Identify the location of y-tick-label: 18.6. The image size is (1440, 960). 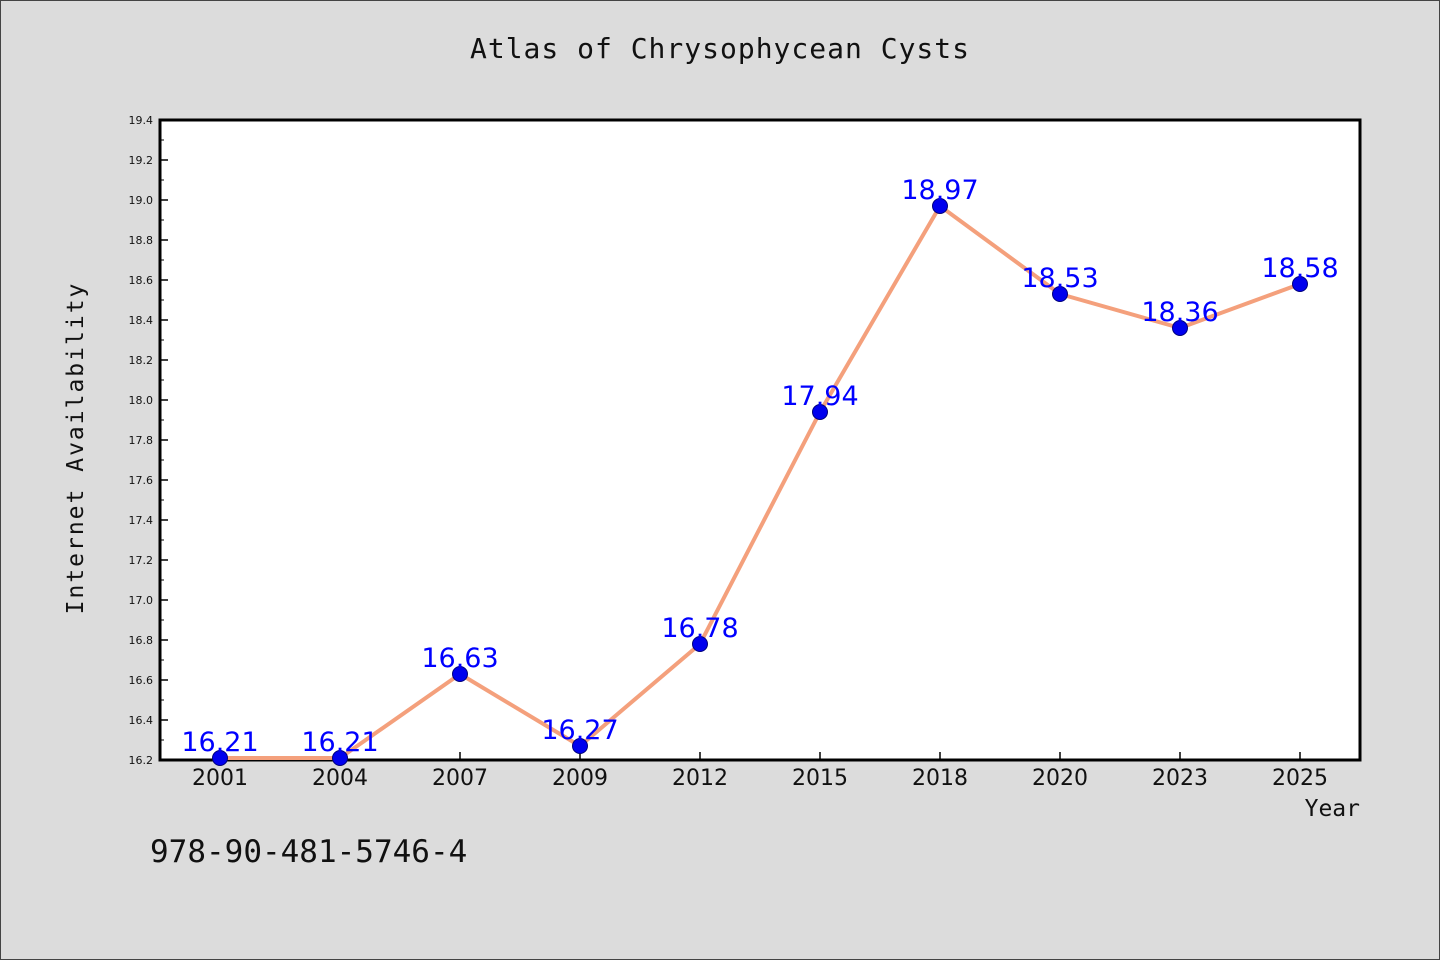
(141, 280).